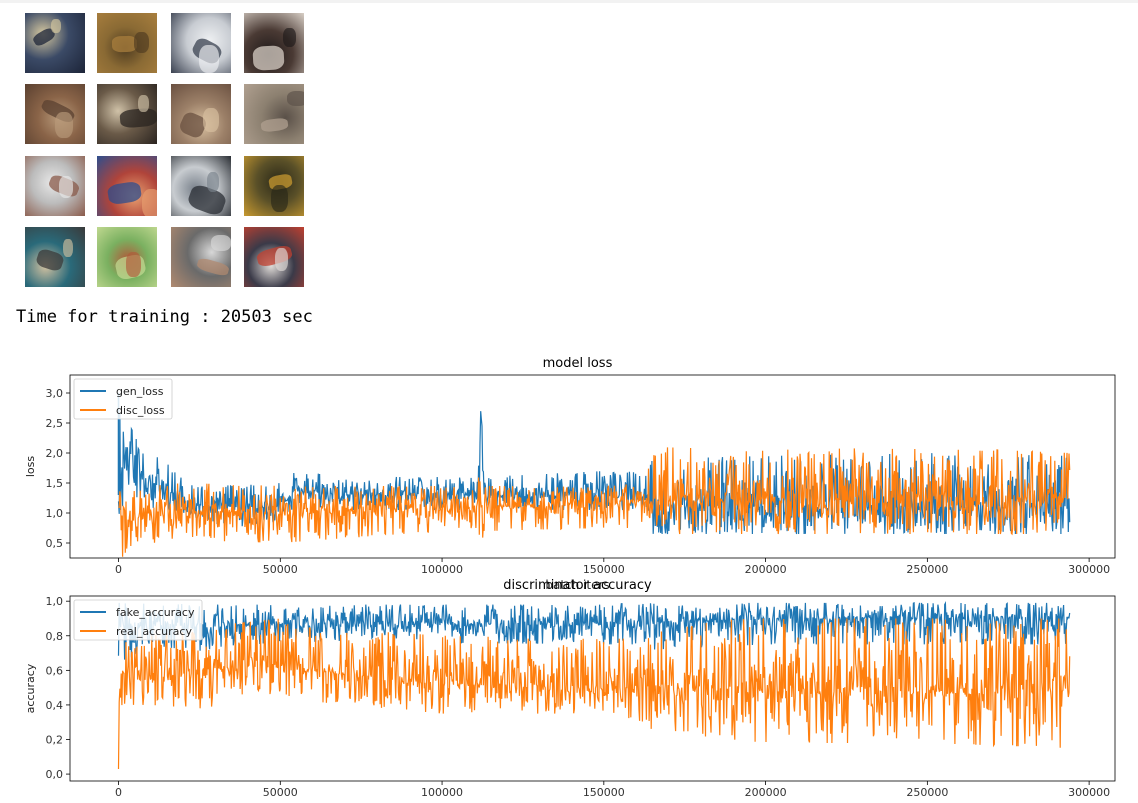 The image size is (1138, 803). I want to click on series-disc_loss, so click(594, 502).